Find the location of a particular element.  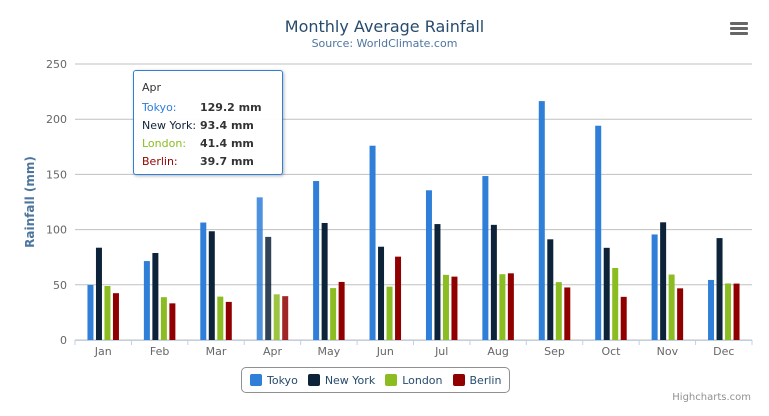

x-tick-label: Jun is located at coordinates (385, 351).